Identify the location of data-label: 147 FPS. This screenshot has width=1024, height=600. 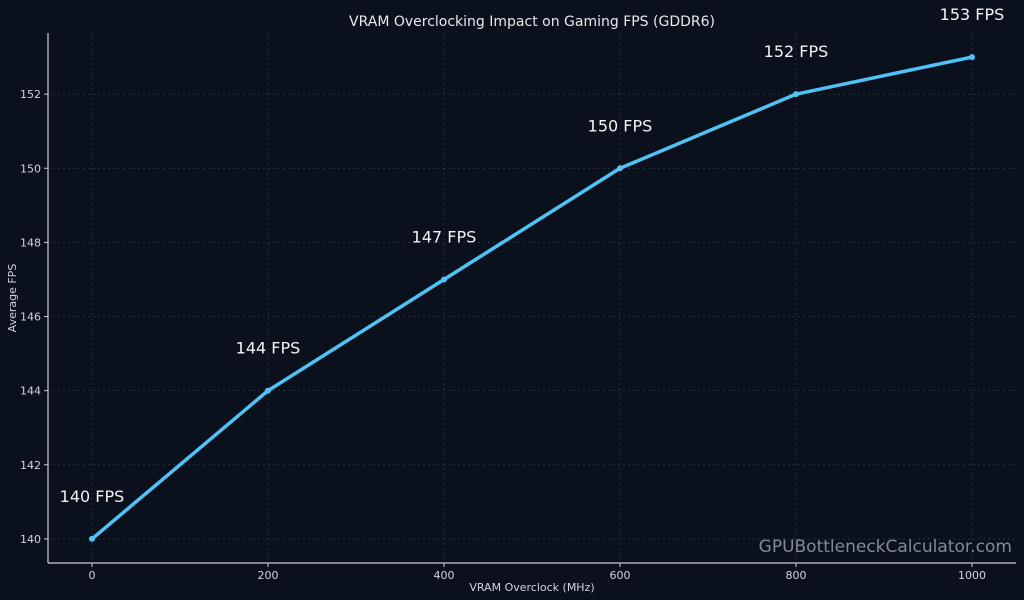
(444, 236).